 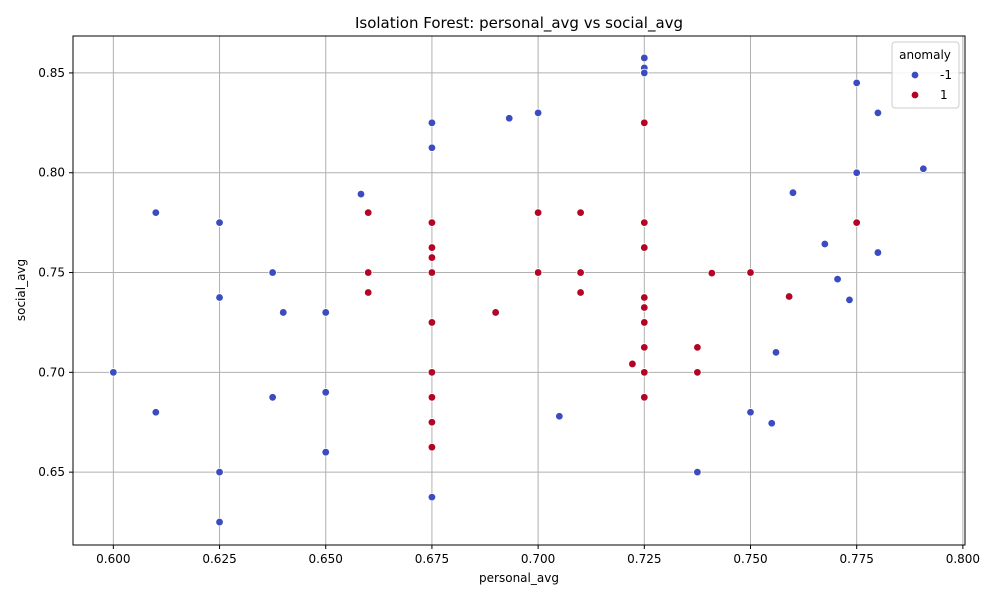 What do you see at coordinates (925, 55) in the screenshot?
I see `legend-title: anomaly` at bounding box center [925, 55].